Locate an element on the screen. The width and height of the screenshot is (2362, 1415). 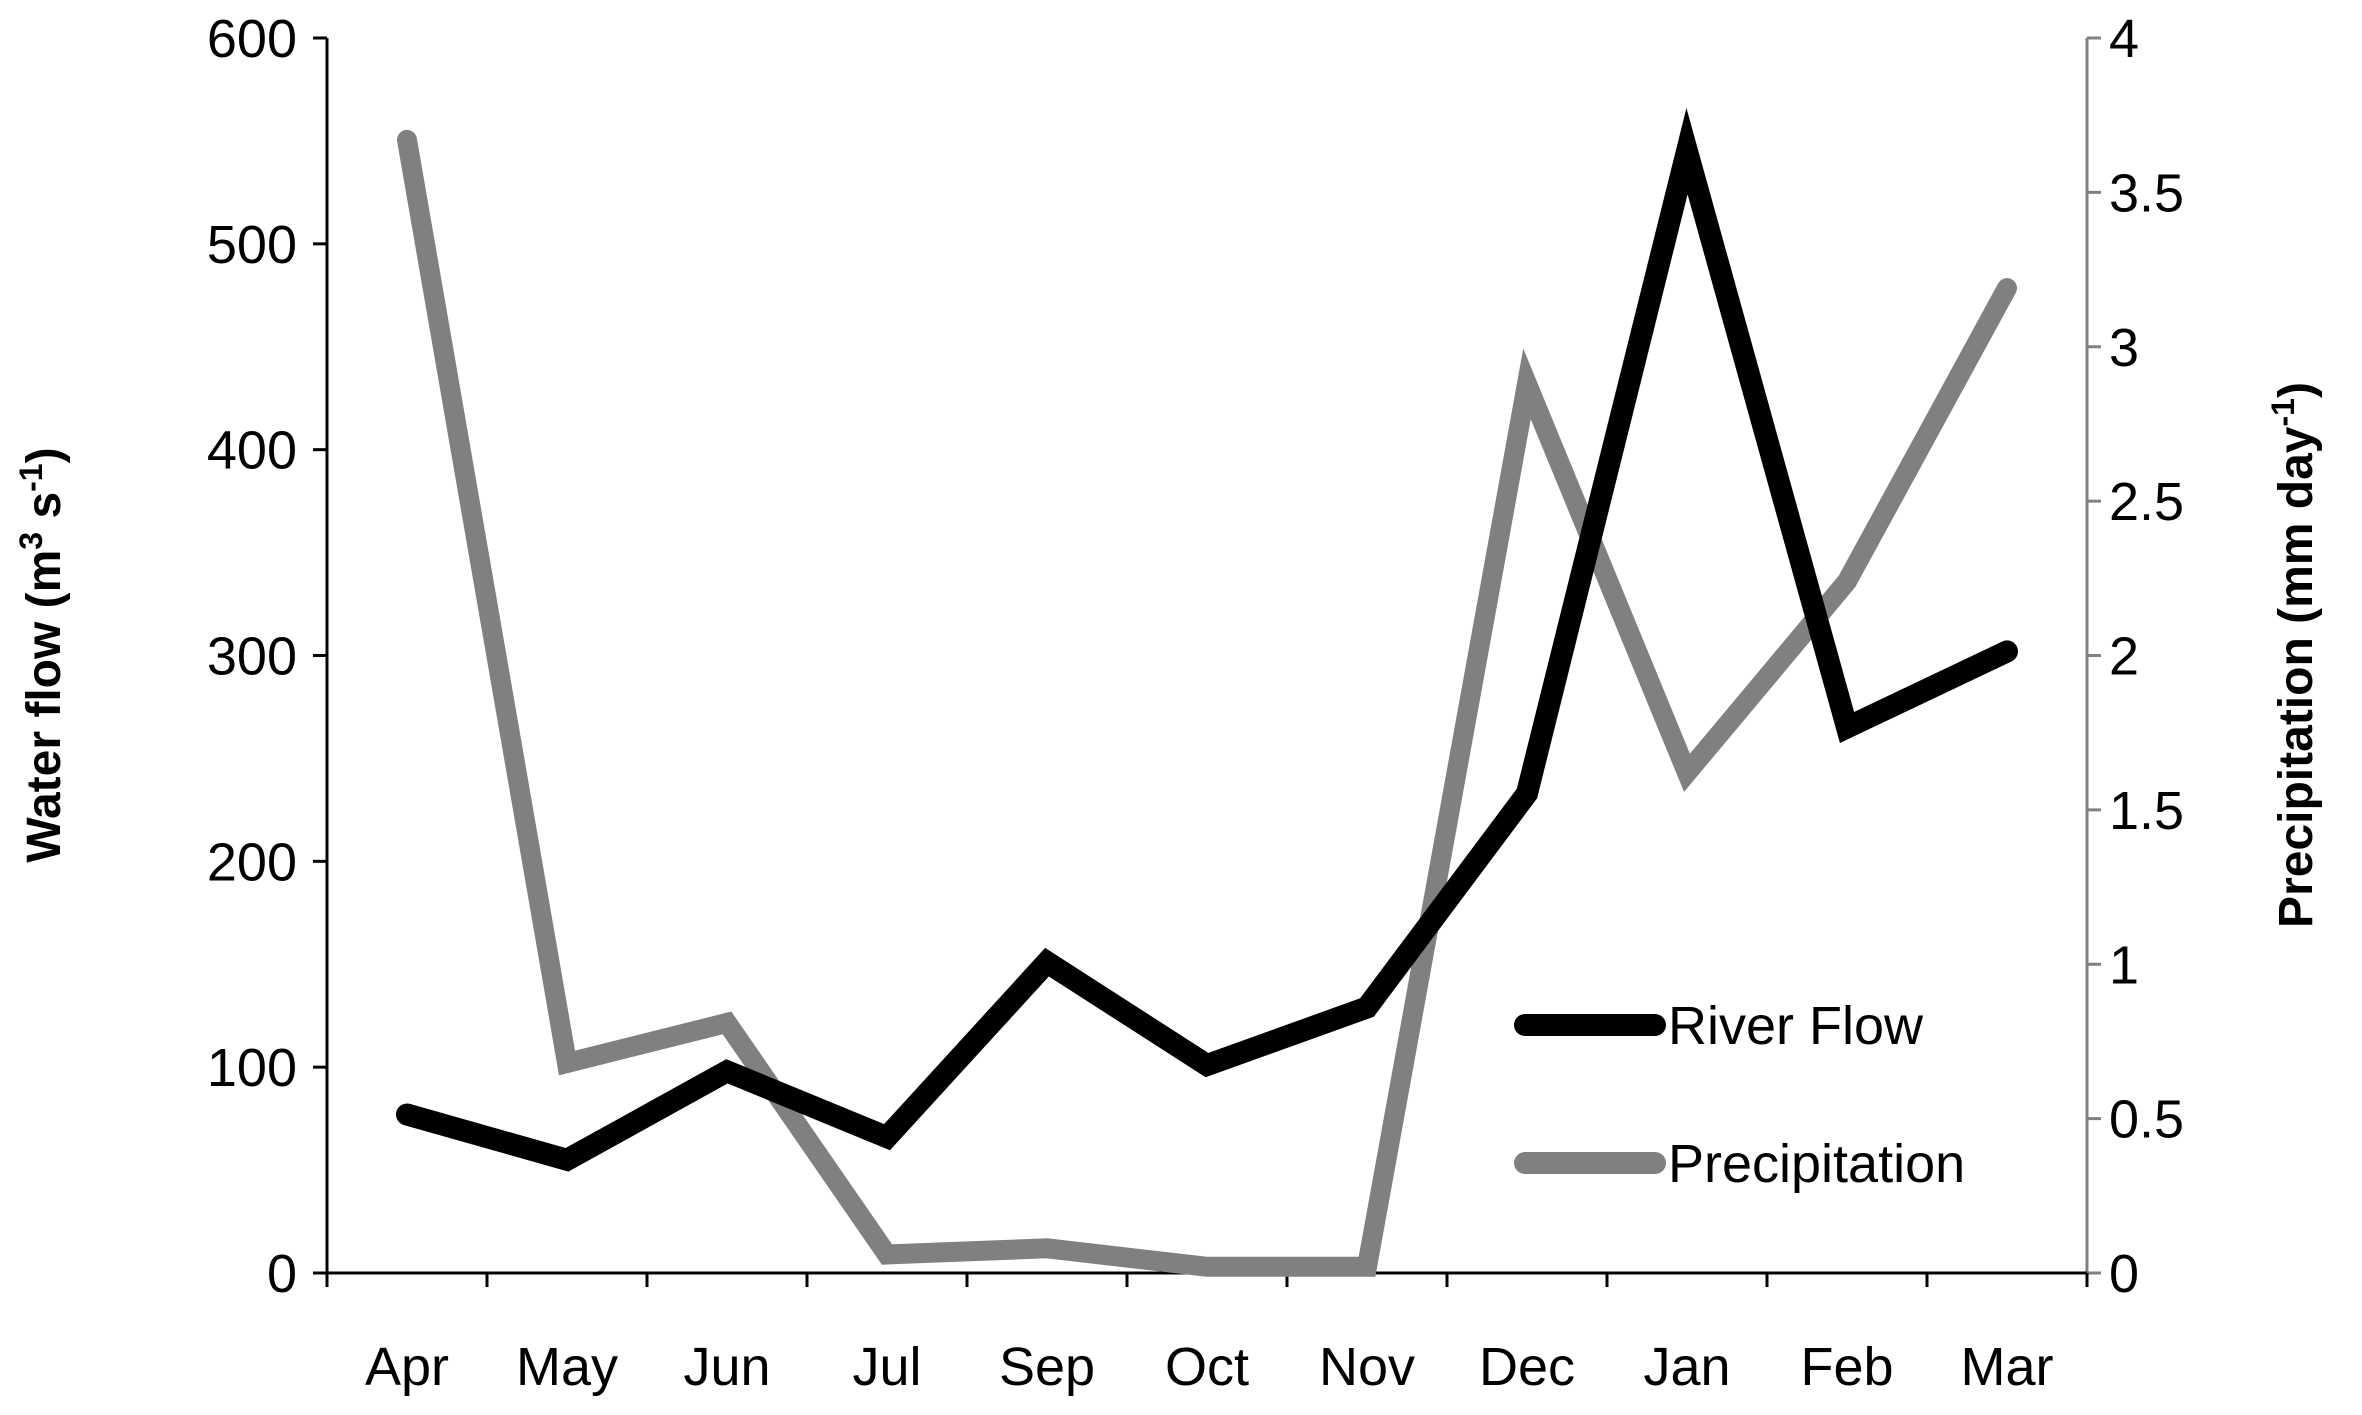
left-tick-label: 300 is located at coordinates (252, 657).